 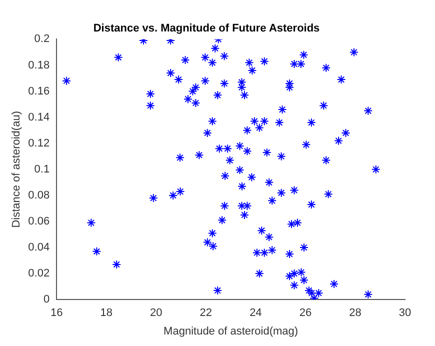 I want to click on x-tick-label: 18, so click(x=106, y=313).